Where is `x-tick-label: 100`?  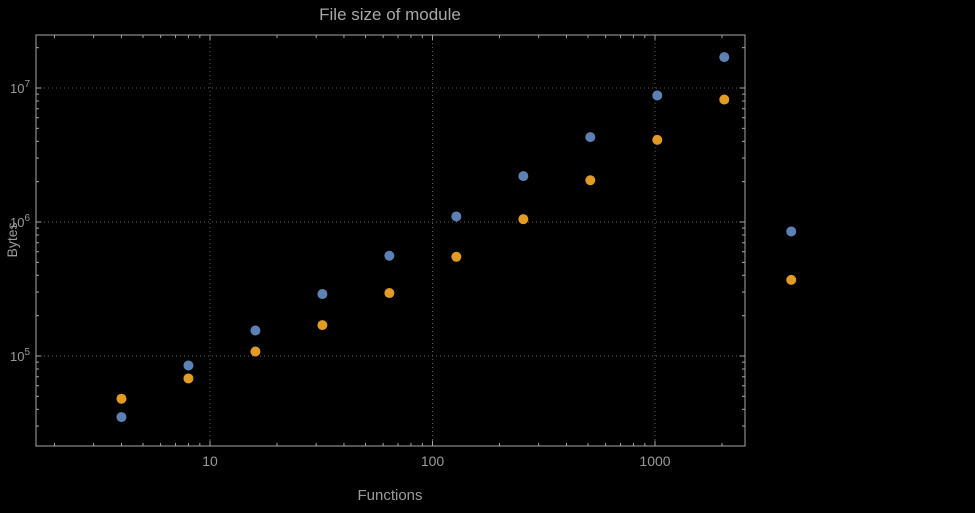
x-tick-label: 100 is located at coordinates (433, 461).